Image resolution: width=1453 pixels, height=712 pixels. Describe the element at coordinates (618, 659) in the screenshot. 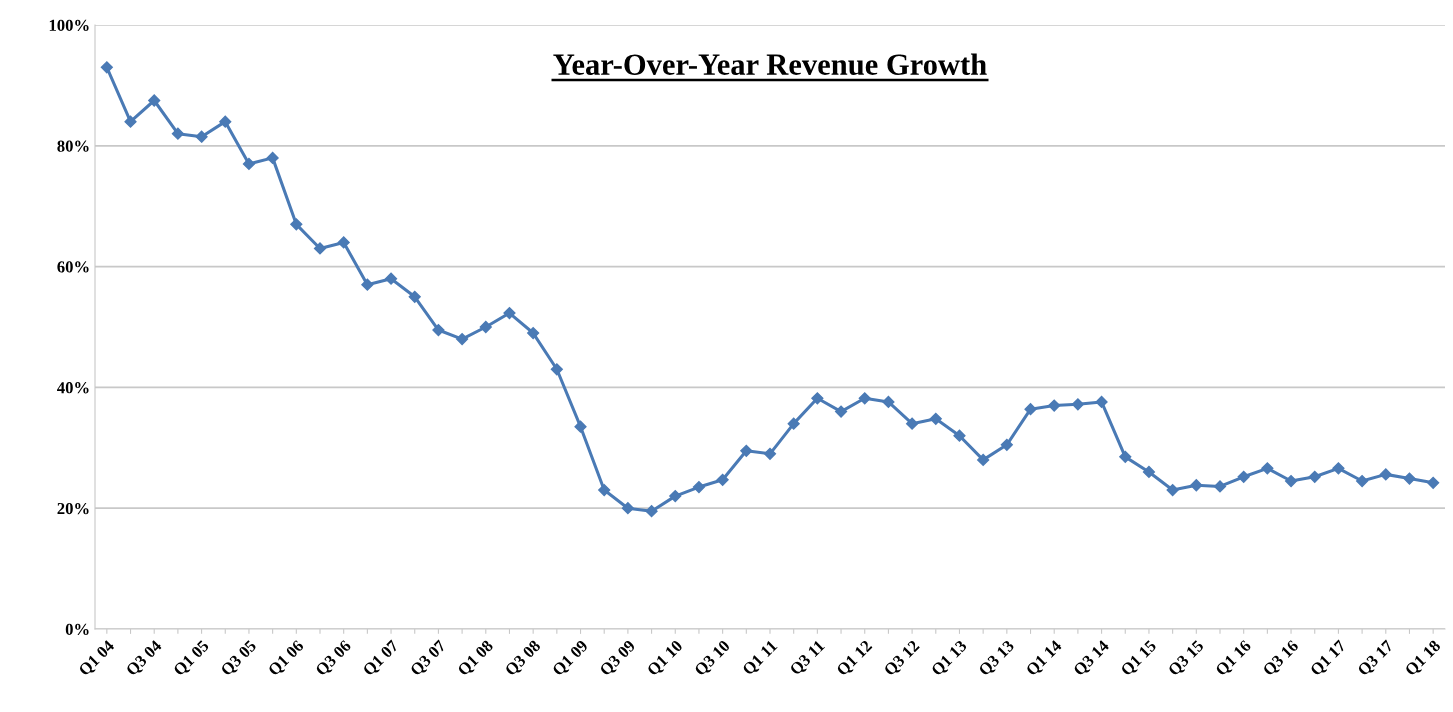

I see `x-tick-label: Q3 09` at that location.